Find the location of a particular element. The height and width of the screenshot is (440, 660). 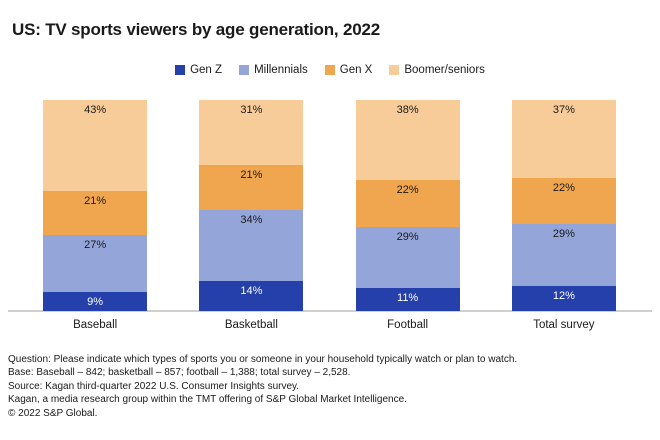

value-label-football-gen-z: 11% is located at coordinates (408, 297).